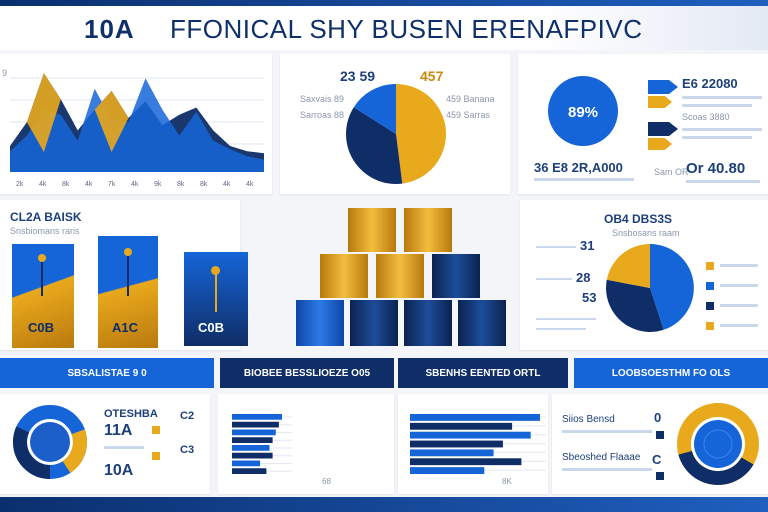 This screenshot has height=512, width=768. I want to click on pie-label-left-1: Saxvais 89, so click(322, 99).